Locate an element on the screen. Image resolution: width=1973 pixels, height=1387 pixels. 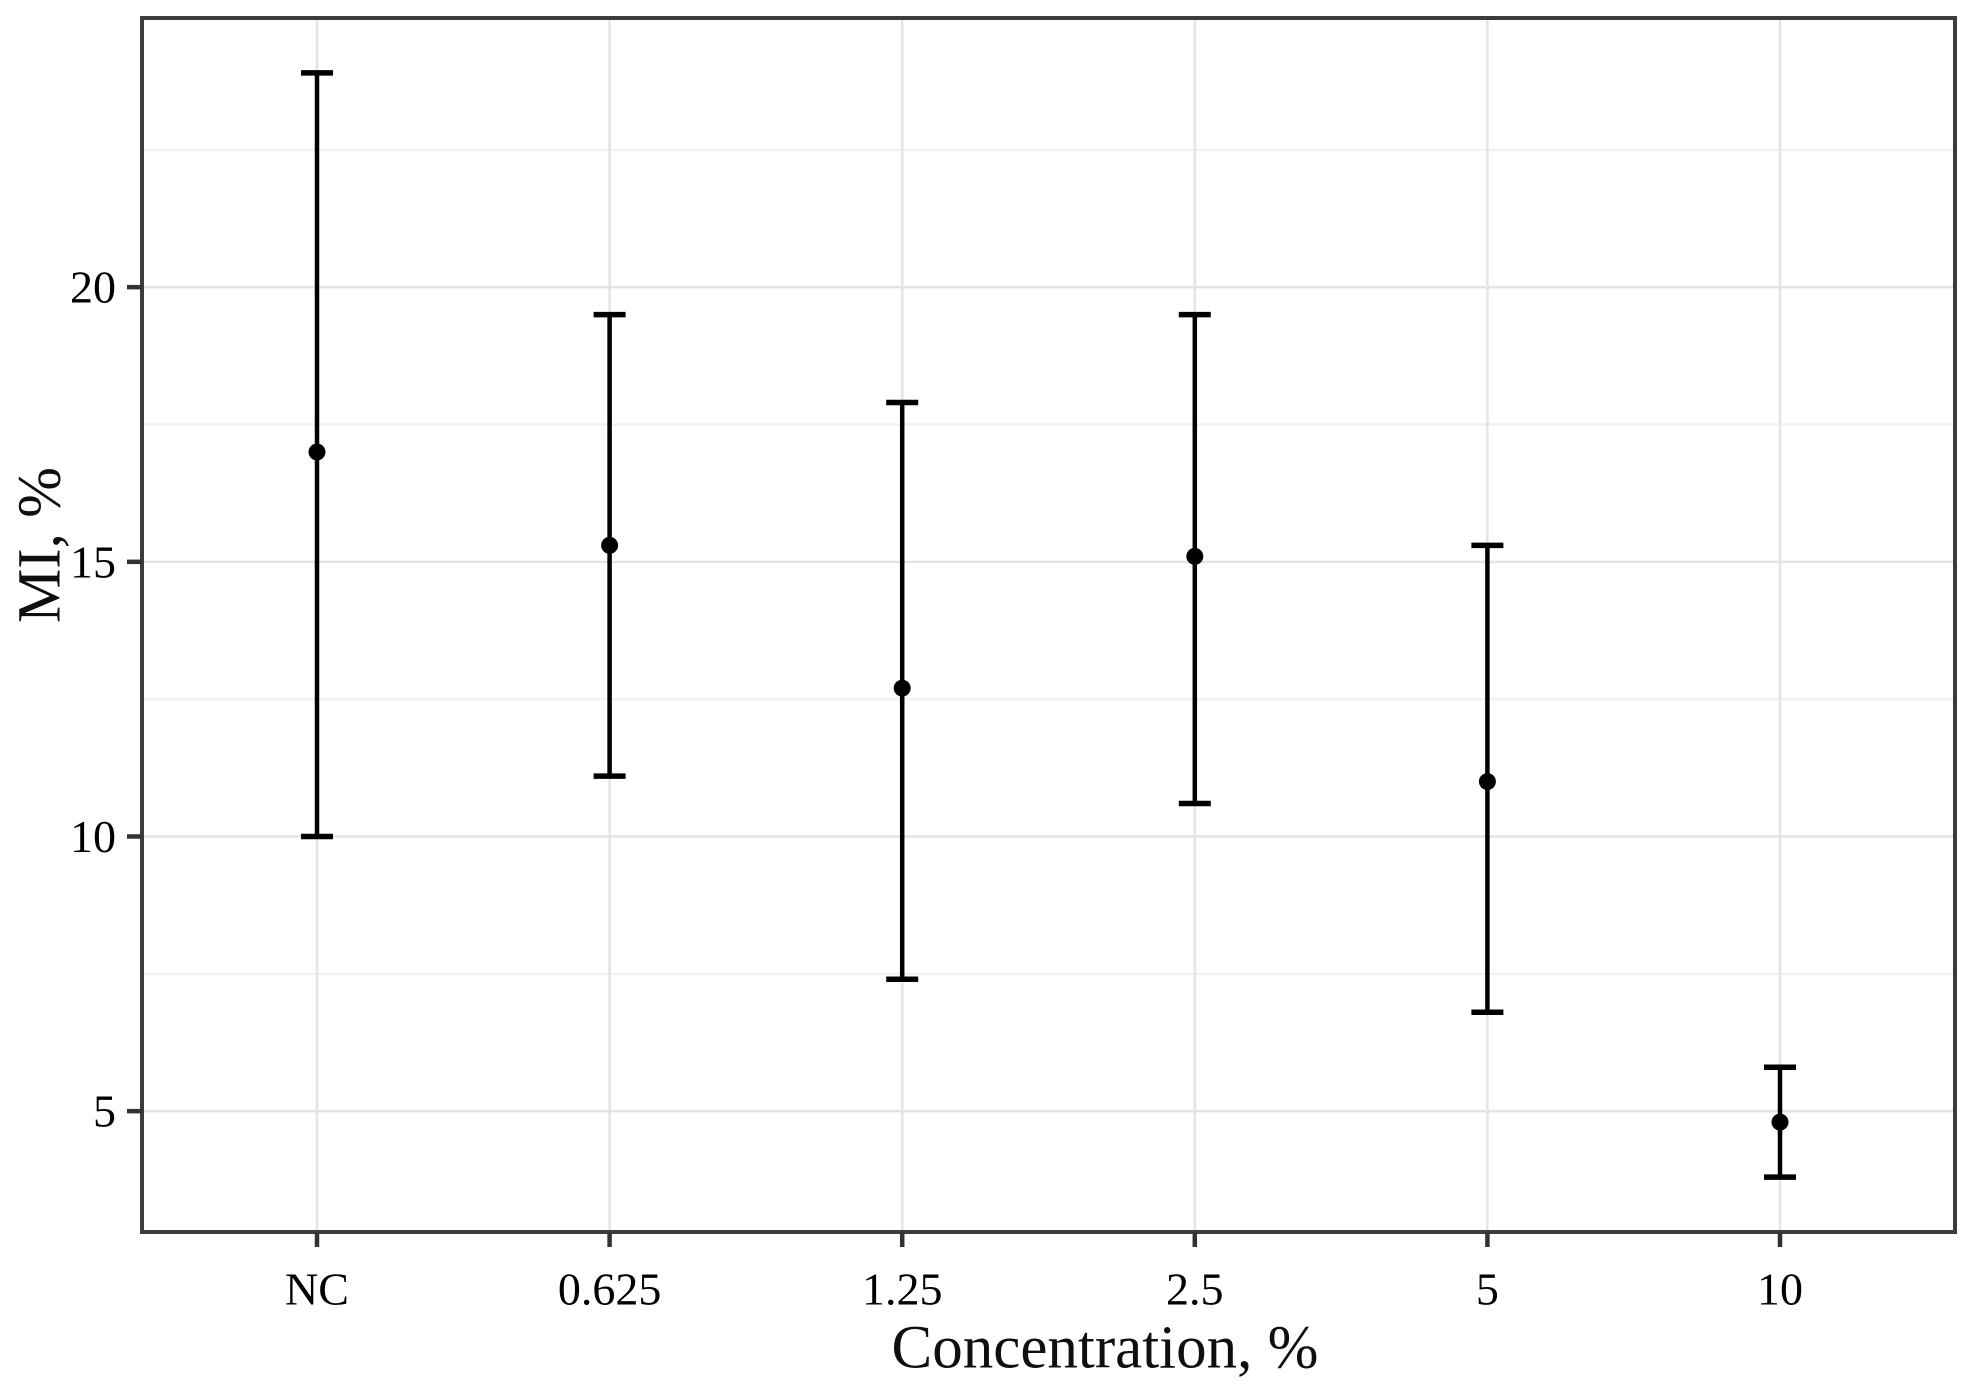
y-axis-title: MI, % is located at coordinates (40, 545).